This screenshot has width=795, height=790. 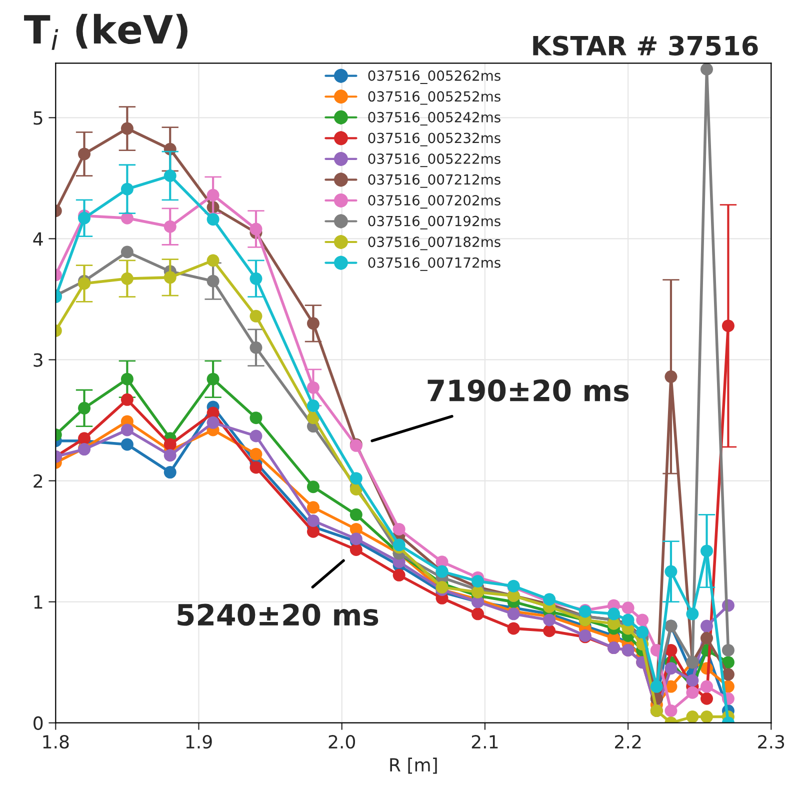 What do you see at coordinates (434, 202) in the screenshot?
I see `legend-label: 037516_007202ms` at bounding box center [434, 202].